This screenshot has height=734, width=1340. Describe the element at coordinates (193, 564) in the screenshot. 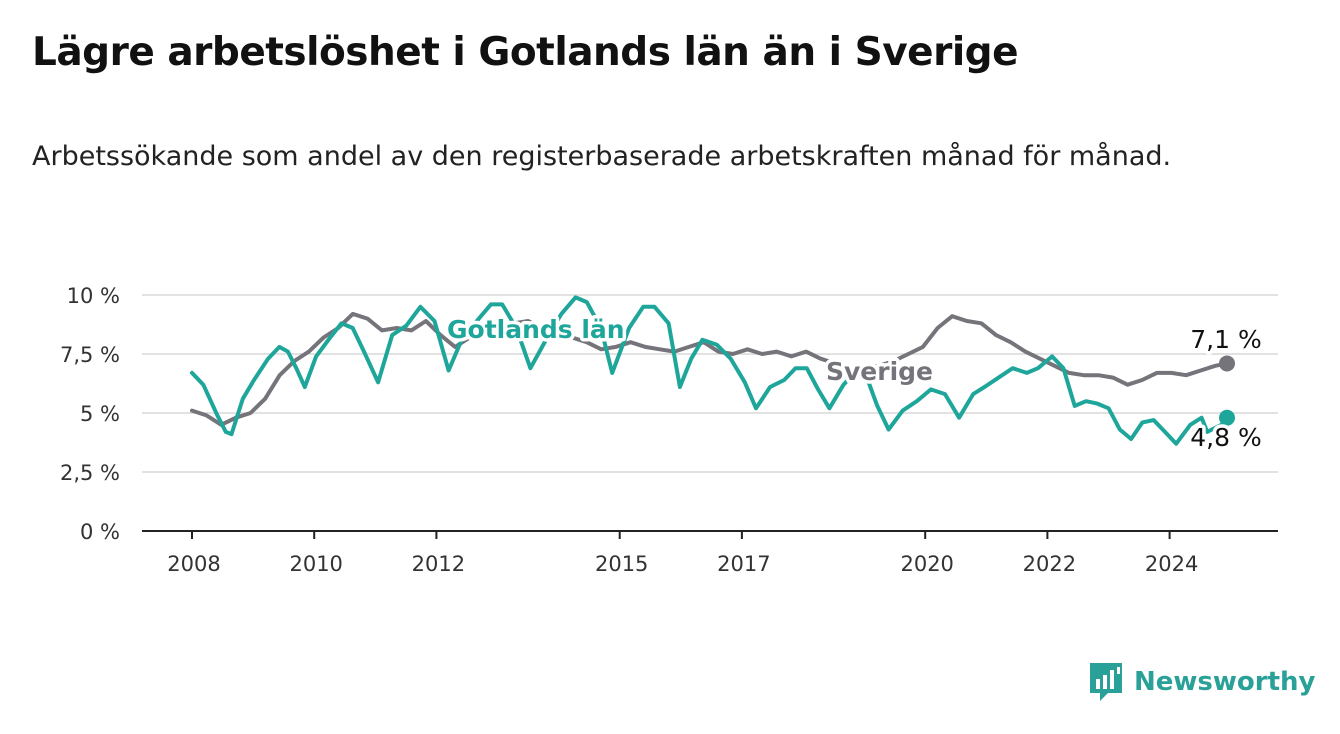

I see `x-tick-label: 2008` at that location.